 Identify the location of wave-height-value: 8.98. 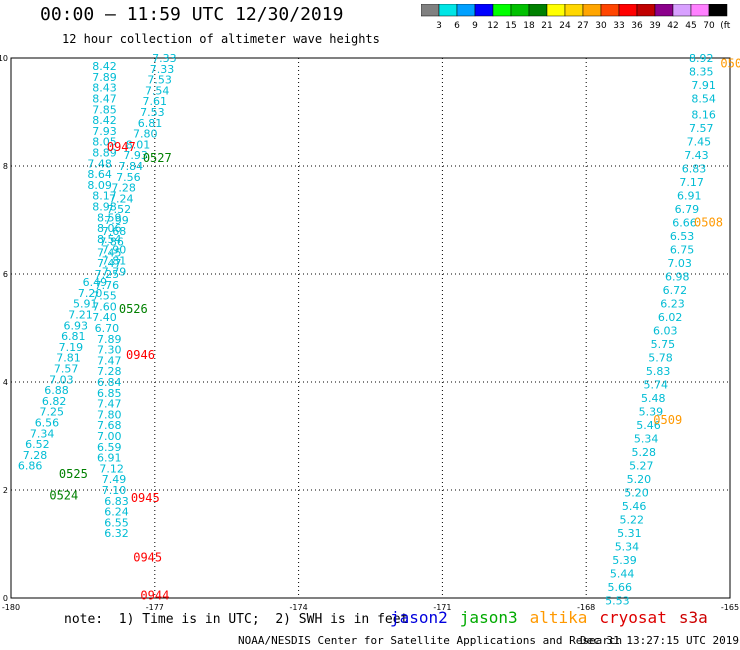
(104, 207).